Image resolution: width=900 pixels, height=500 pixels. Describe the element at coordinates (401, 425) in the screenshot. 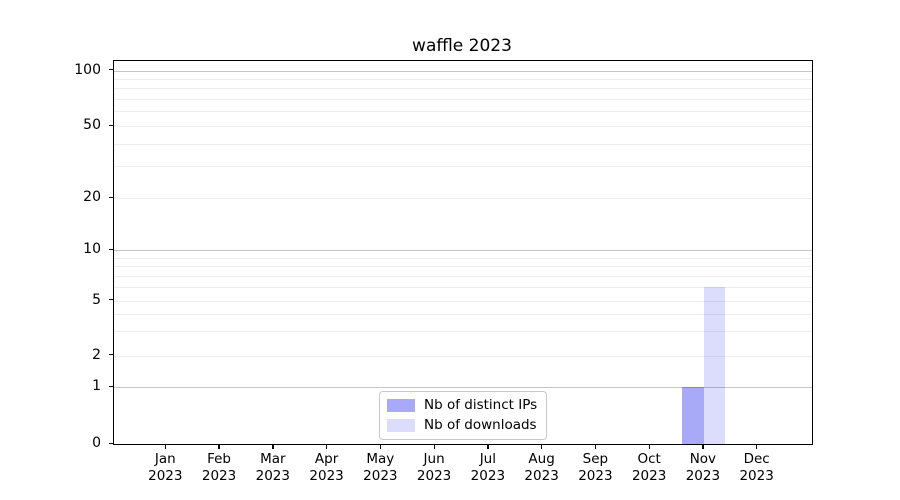

I see `legend-swatch-downloads` at that location.